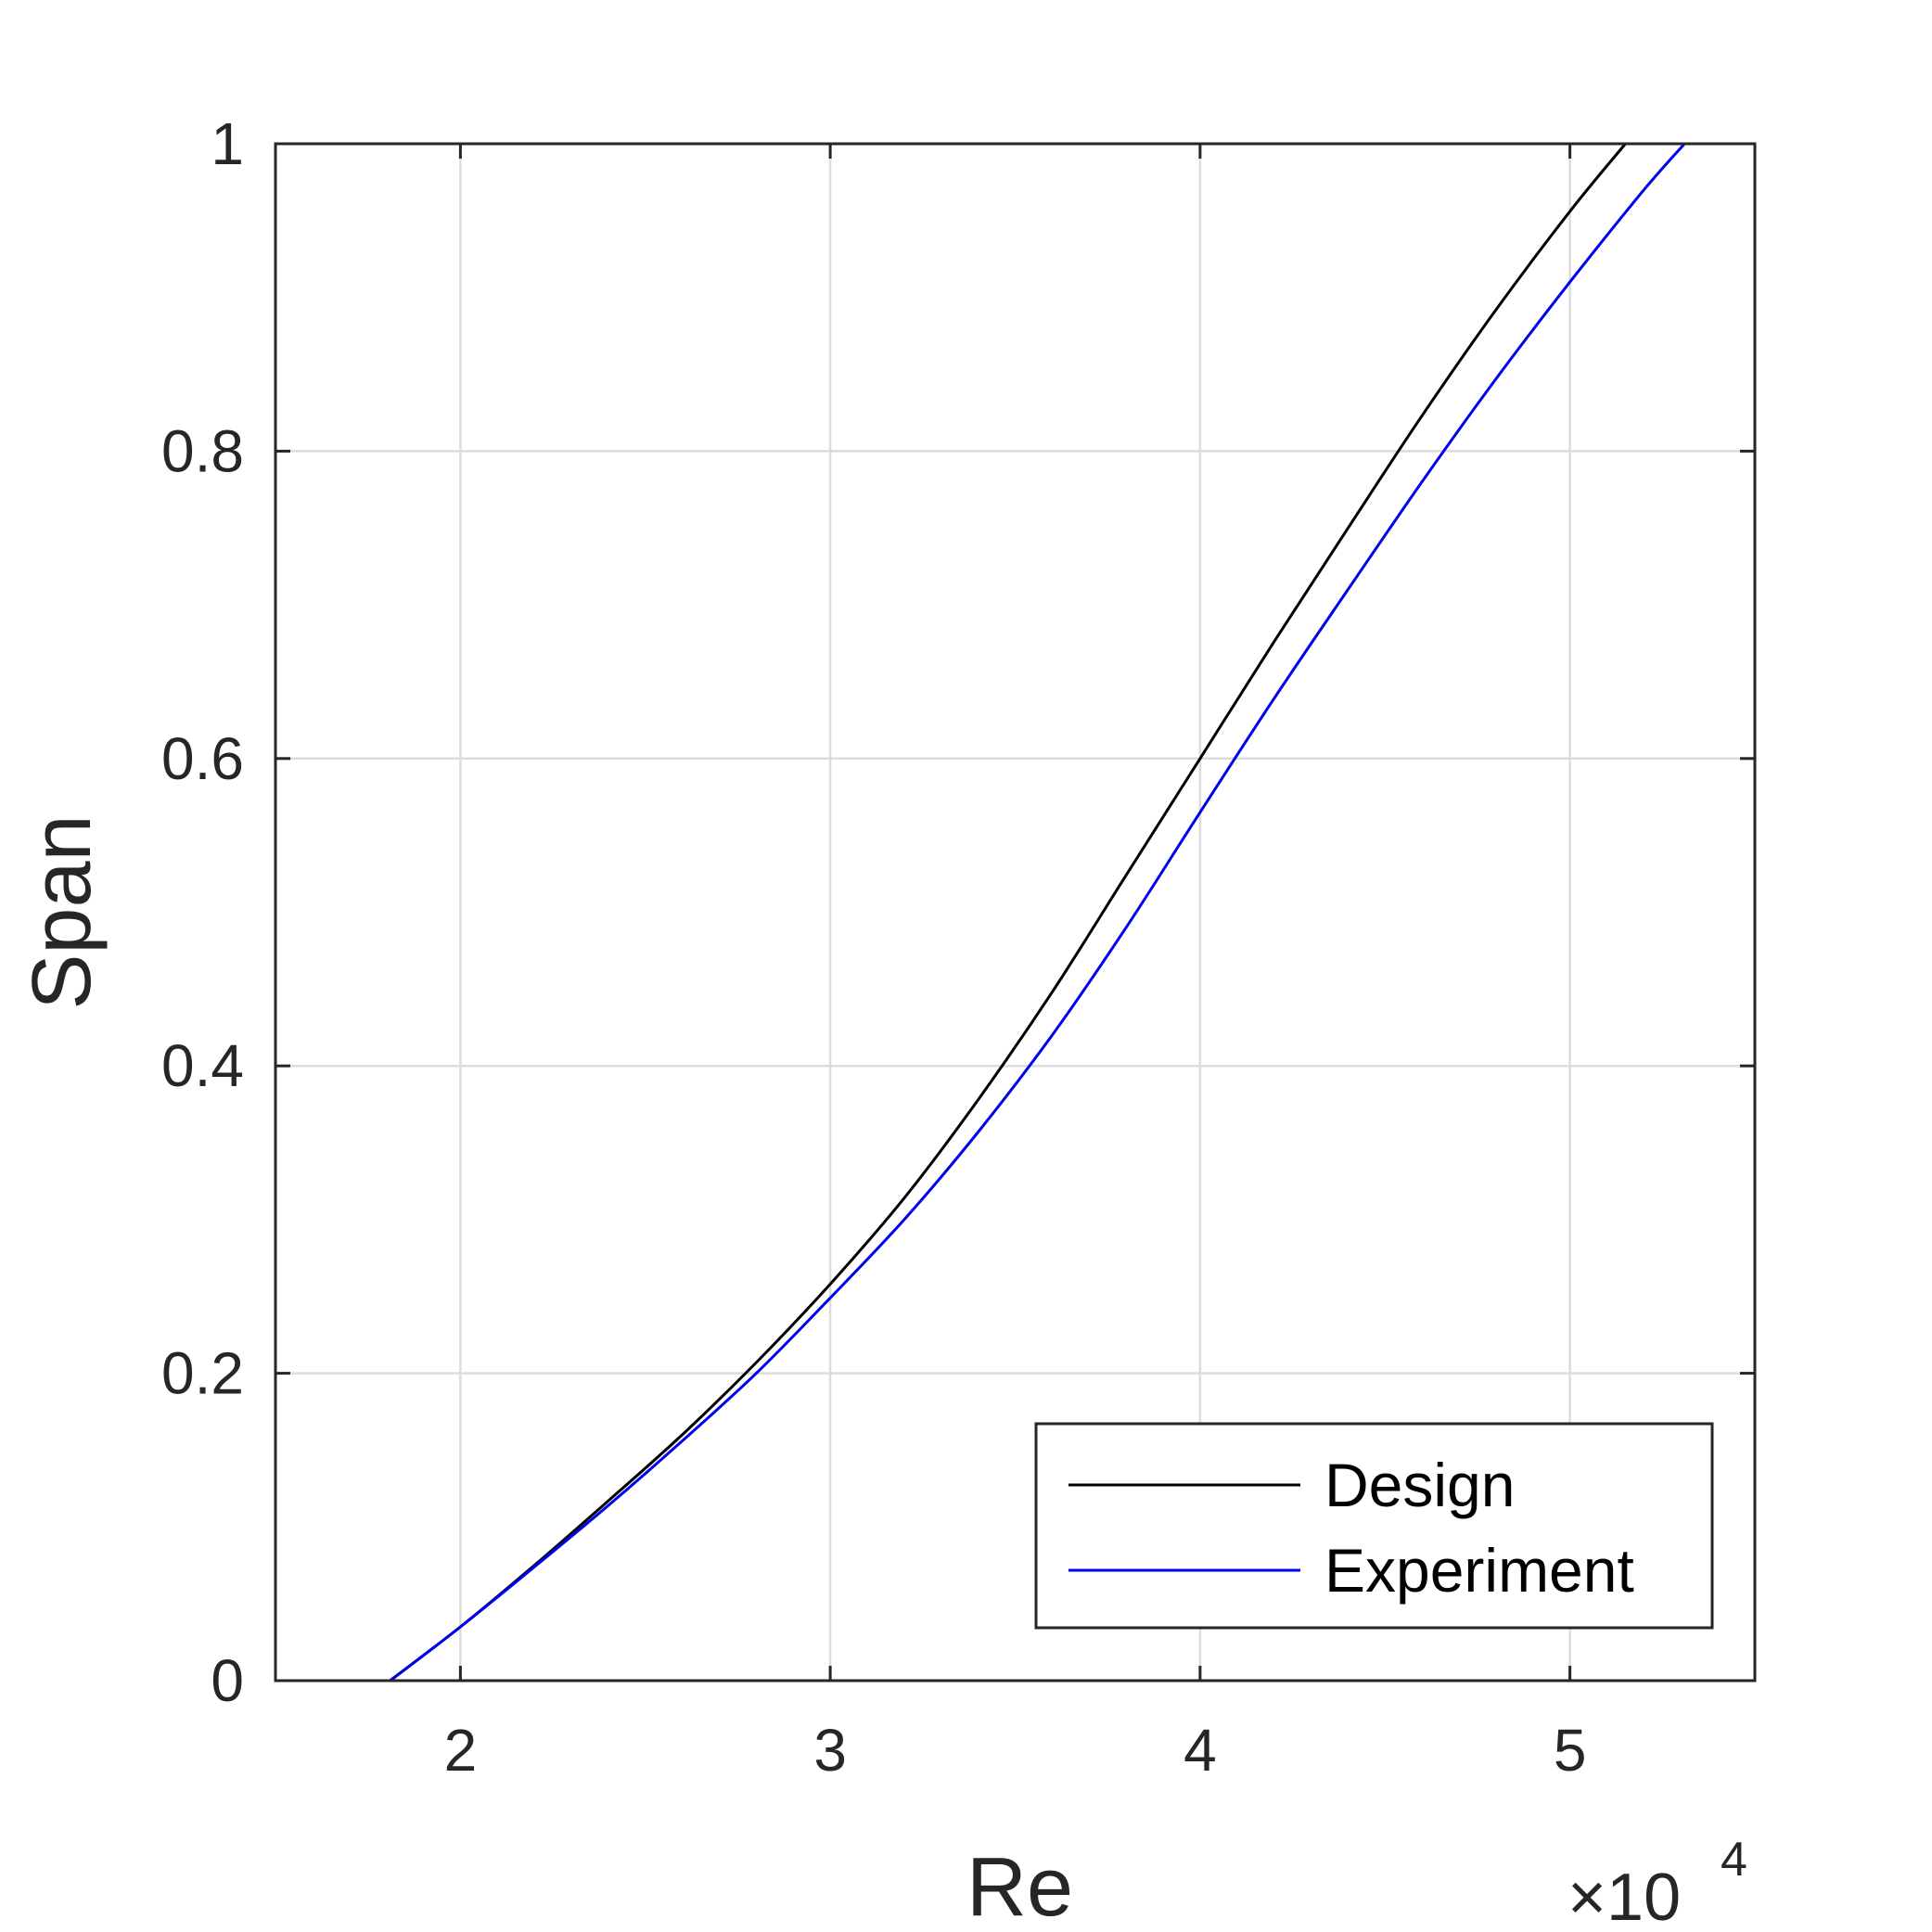  Describe the element at coordinates (461, 1750) in the screenshot. I see `x-tick-label: 2` at that location.